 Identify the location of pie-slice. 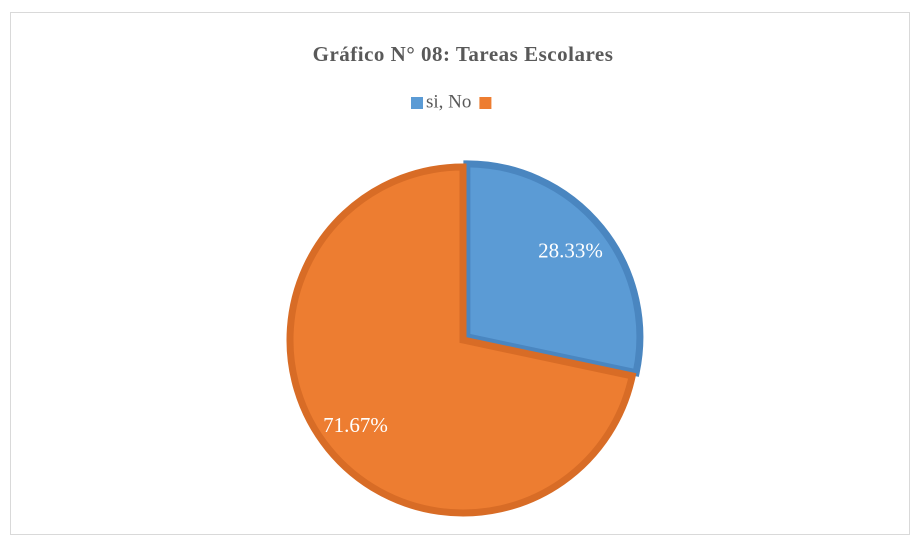
(553, 268).